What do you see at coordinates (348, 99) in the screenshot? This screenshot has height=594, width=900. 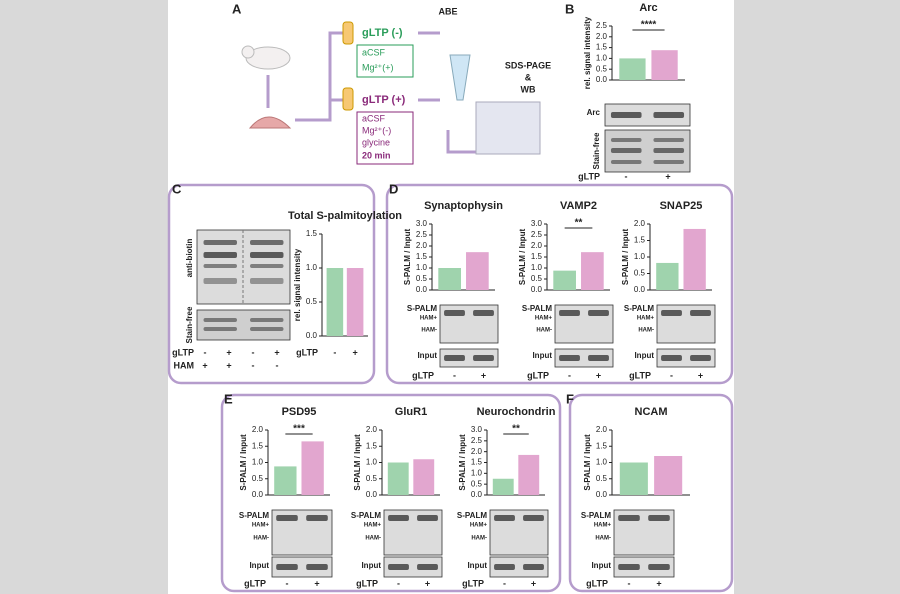 I see `tube-icon` at bounding box center [348, 99].